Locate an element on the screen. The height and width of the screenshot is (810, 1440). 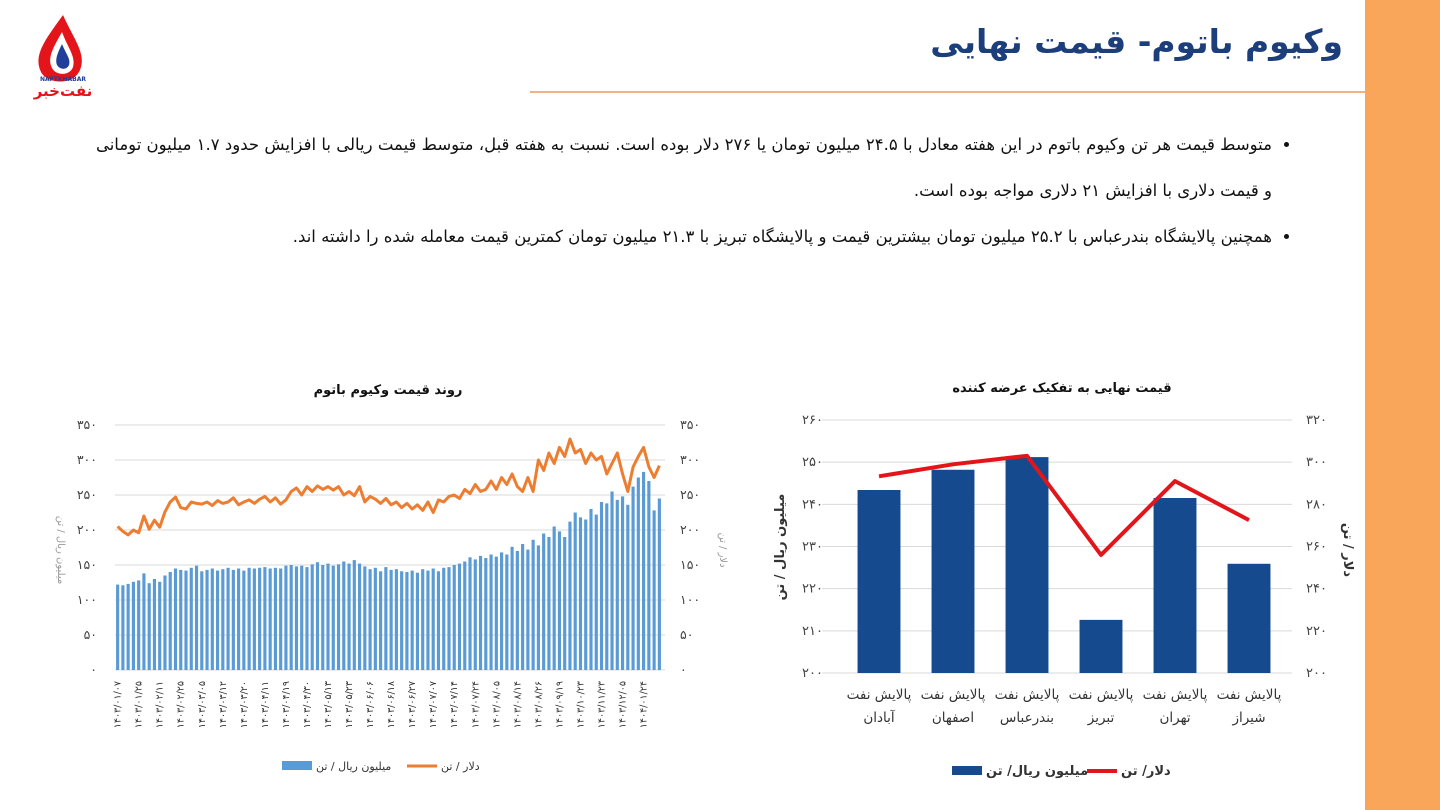
y-tick-label: ۲۳۰ is located at coordinates (812, 547).